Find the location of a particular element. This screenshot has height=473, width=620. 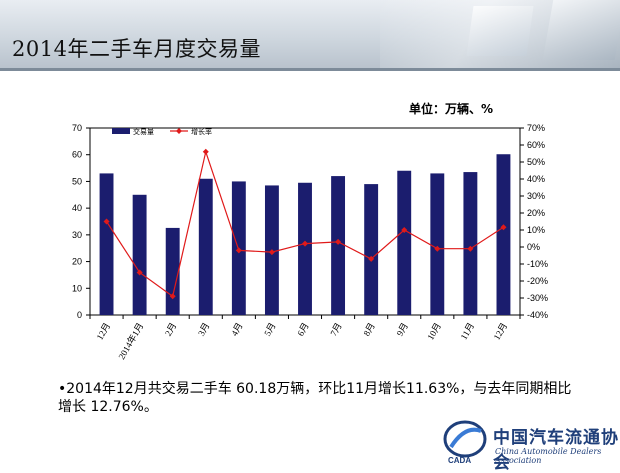

x-axis-category-label: 2014年1月 is located at coordinates (131, 341).